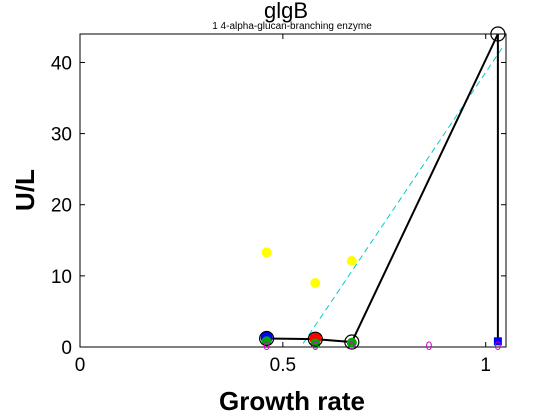 The height and width of the screenshot is (420, 560). Describe the element at coordinates (61, 63) in the screenshot. I see `y-tick-label: 40` at that location.